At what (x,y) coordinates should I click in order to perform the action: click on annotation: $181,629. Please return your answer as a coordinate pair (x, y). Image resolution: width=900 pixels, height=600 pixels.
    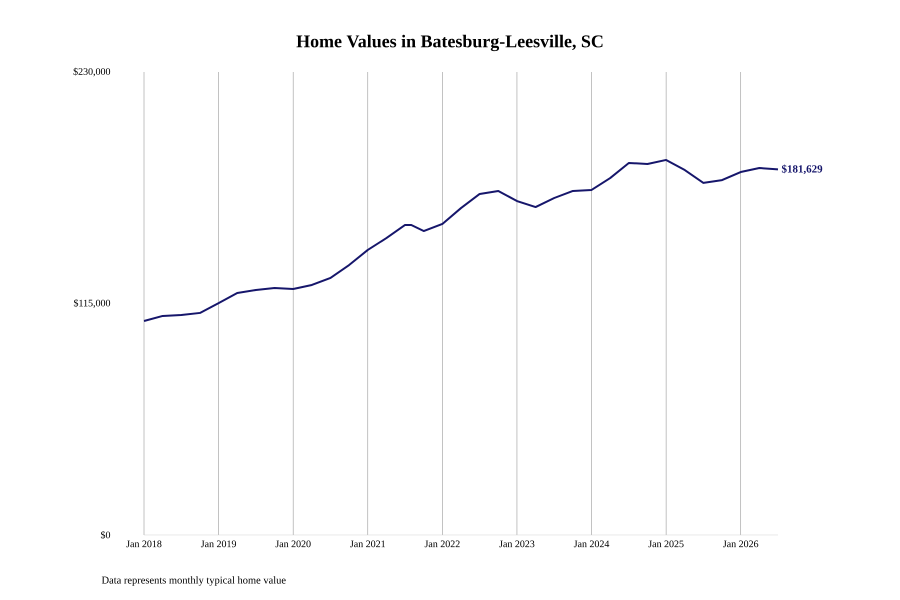
    Looking at the image, I should click on (802, 169).